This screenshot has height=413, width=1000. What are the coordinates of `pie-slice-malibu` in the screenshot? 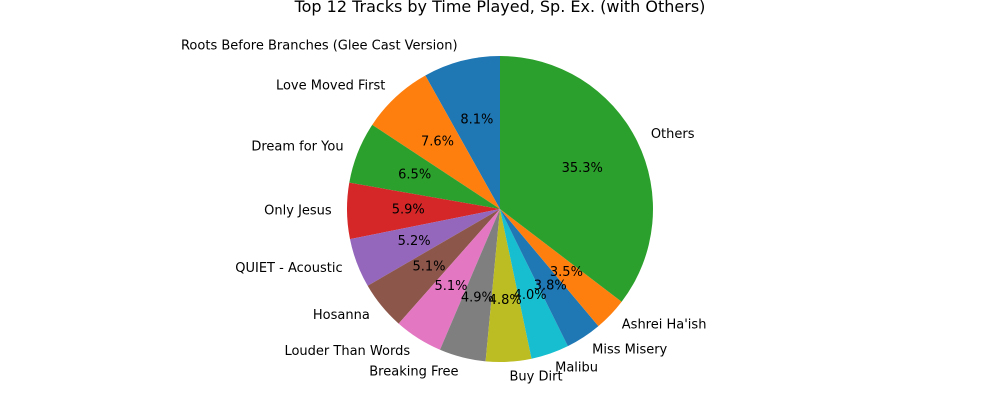 It's located at (534, 284).